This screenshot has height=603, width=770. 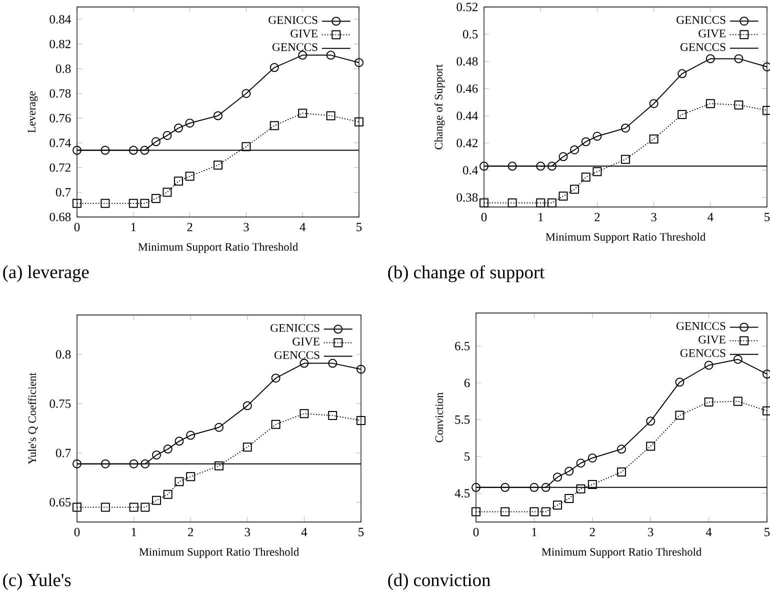 I want to click on y-axis-title: Conviction, so click(x=439, y=417).